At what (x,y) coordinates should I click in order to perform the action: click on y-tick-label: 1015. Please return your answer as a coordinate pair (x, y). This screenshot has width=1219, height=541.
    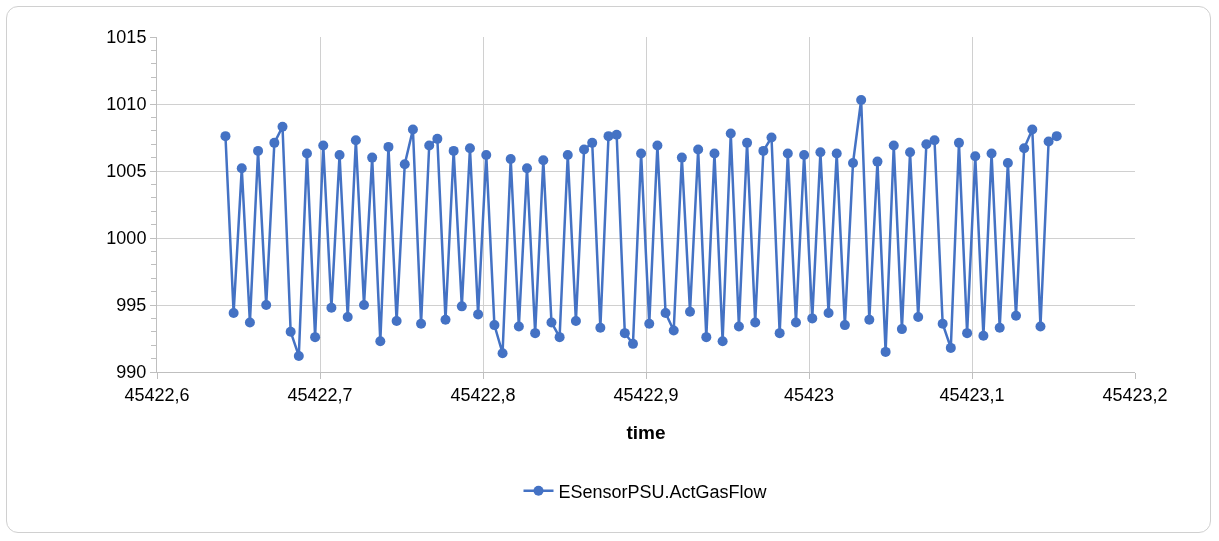
    Looking at the image, I should click on (126, 37).